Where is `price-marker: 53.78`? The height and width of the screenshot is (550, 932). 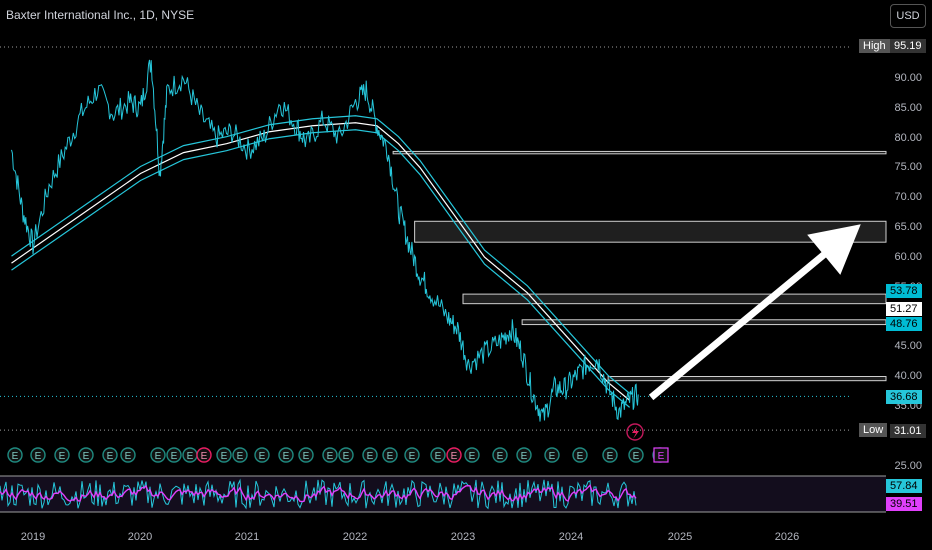
price-marker: 53.78 is located at coordinates (904, 291).